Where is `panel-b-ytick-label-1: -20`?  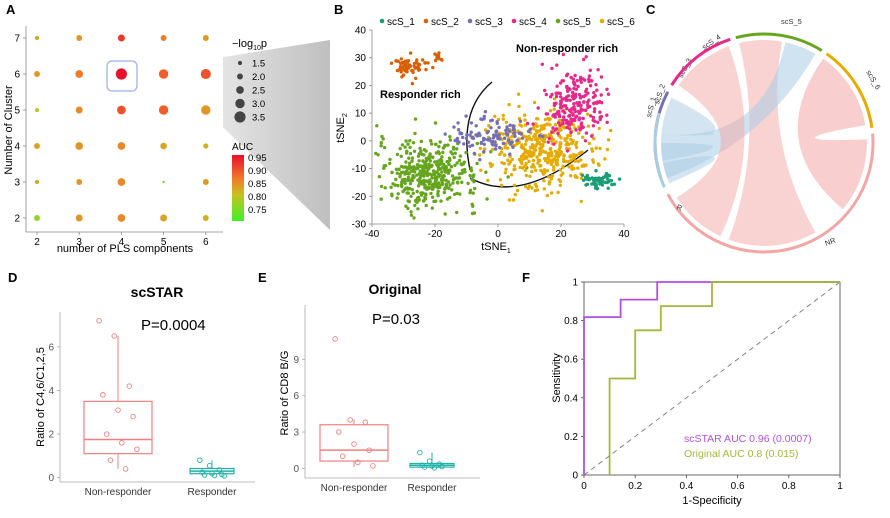 panel-b-ytick-label-1: -20 is located at coordinates (359, 197).